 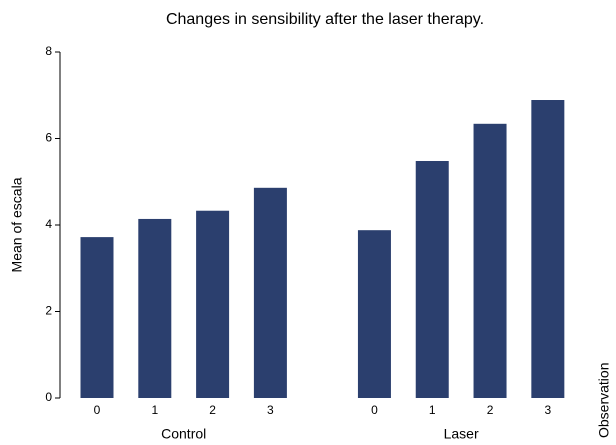 I want to click on y-tick-label: 0, so click(x=48, y=397).